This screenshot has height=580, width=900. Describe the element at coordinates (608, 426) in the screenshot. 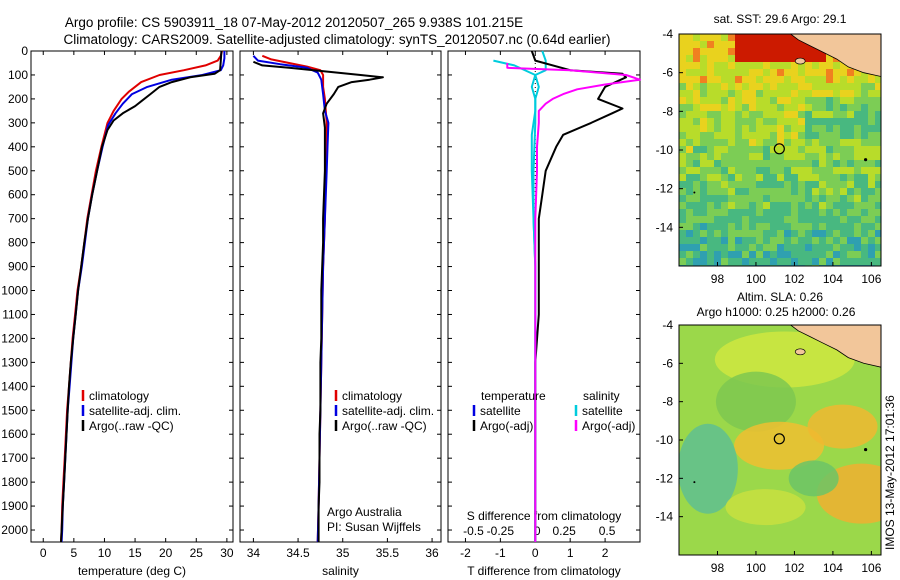

I see `legend-label: Argo(-adj)` at that location.